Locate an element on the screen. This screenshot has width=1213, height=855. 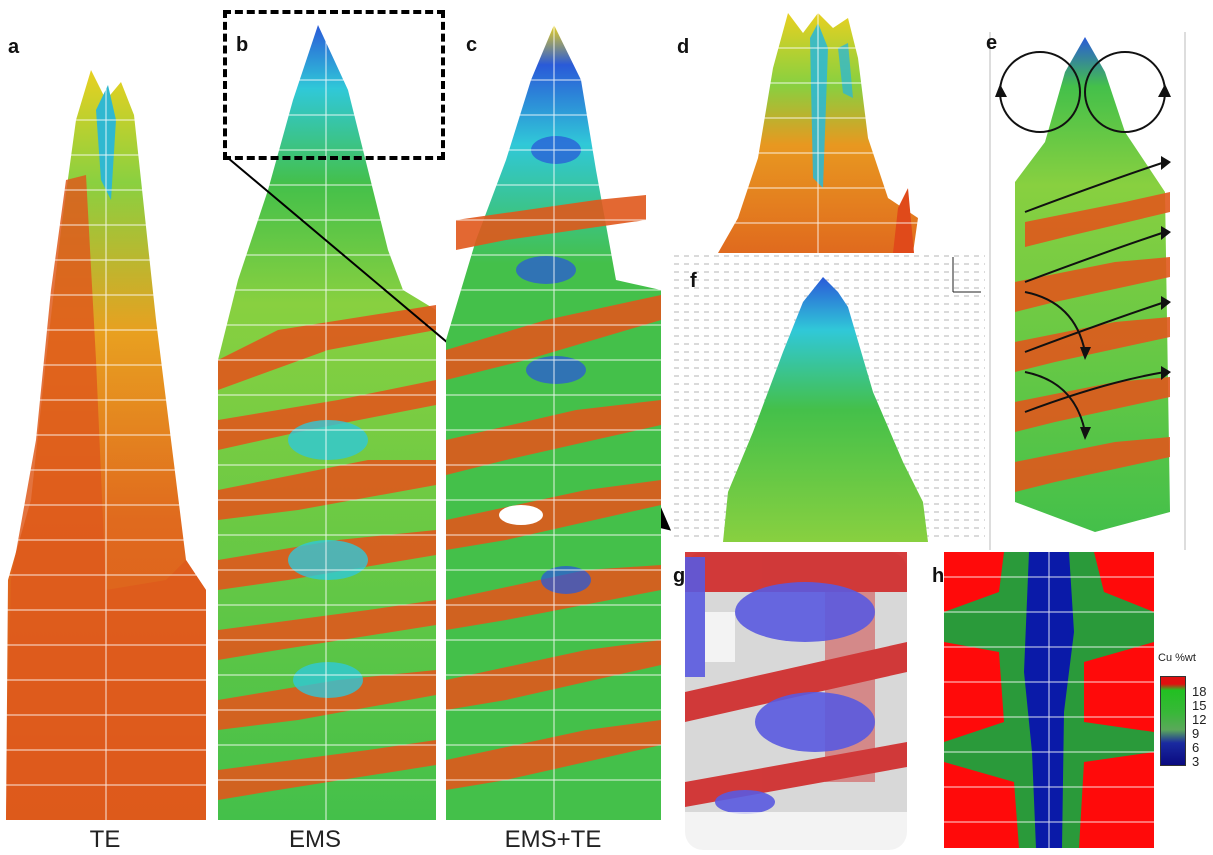
panel-b-caption: EMS is located at coordinates (314, 839).